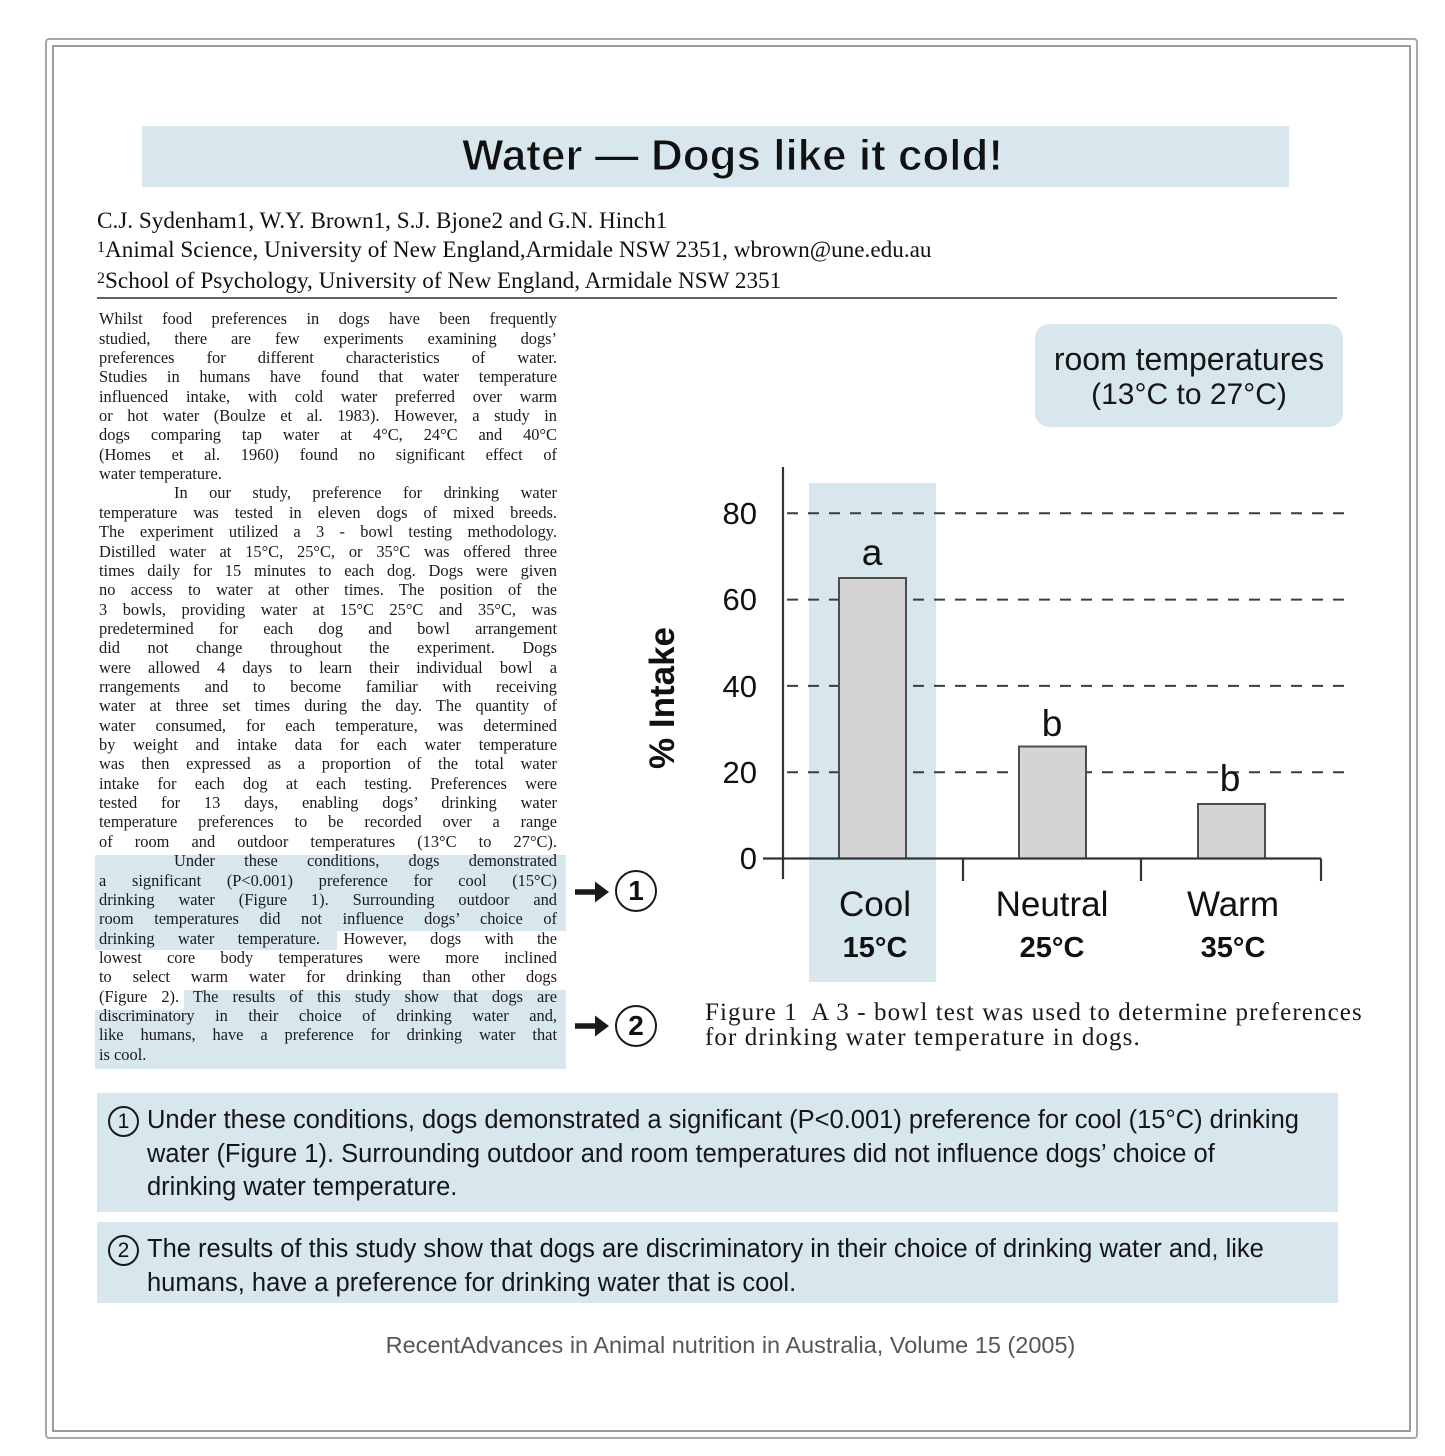 The image size is (1445, 1456). I want to click on svg-text: a, so click(872, 552).